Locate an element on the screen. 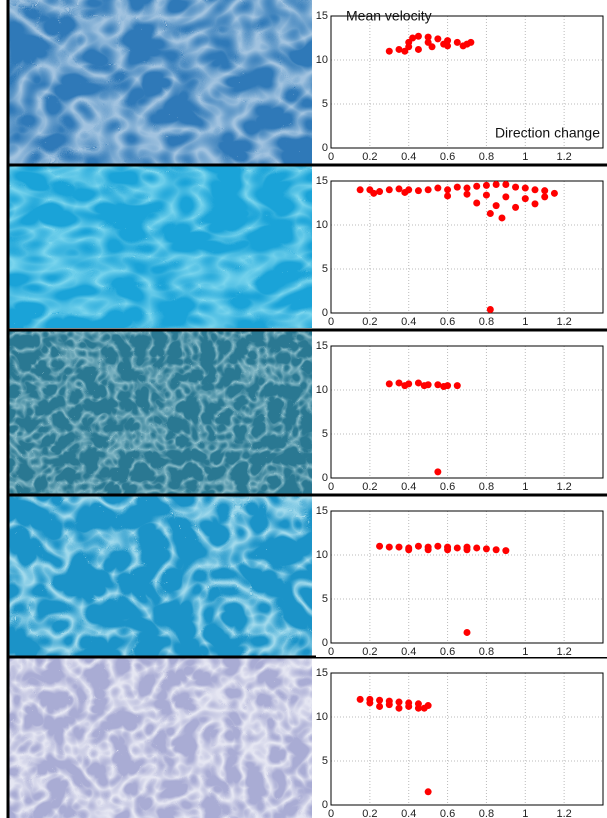 Image resolution: width=607 pixels, height=818 pixels. x-tick-label: 0.6 is located at coordinates (447, 813).